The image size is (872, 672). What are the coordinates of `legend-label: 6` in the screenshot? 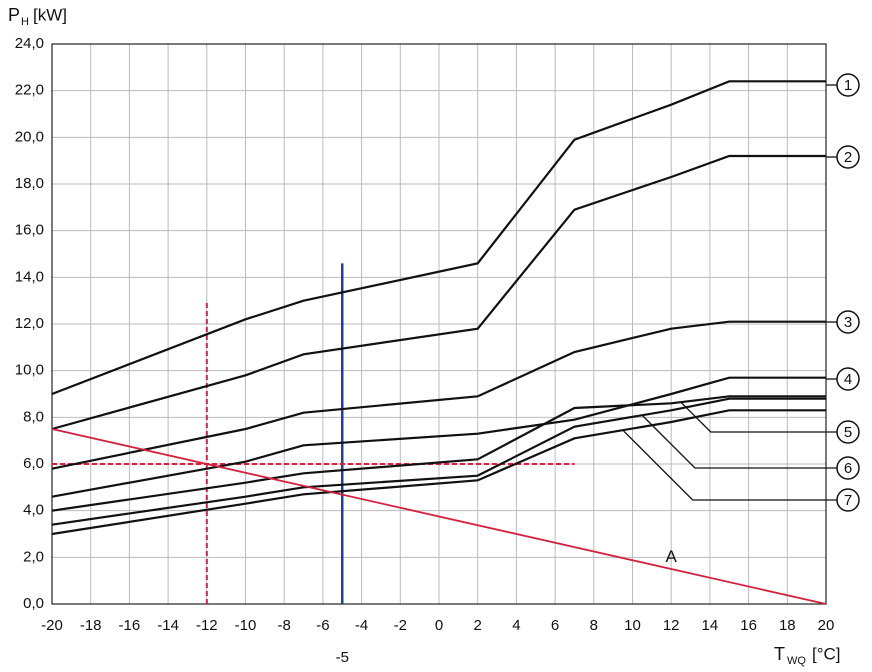 It's located at (848, 468).